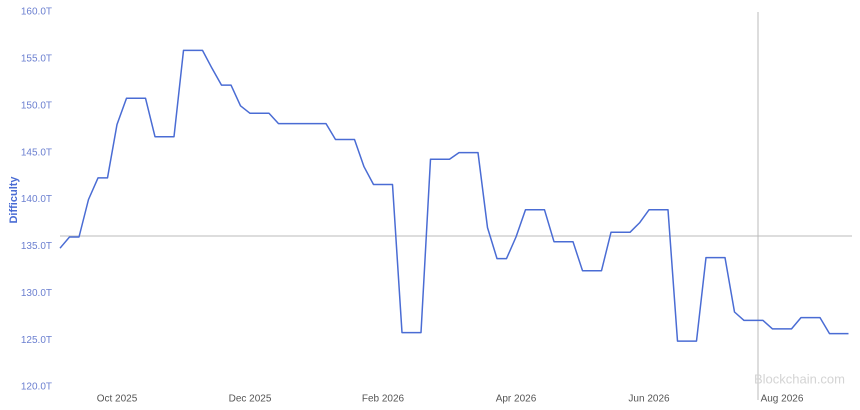 The height and width of the screenshot is (410, 860). Describe the element at coordinates (36, 152) in the screenshot. I see `y-tick-label: 145.0T` at that location.